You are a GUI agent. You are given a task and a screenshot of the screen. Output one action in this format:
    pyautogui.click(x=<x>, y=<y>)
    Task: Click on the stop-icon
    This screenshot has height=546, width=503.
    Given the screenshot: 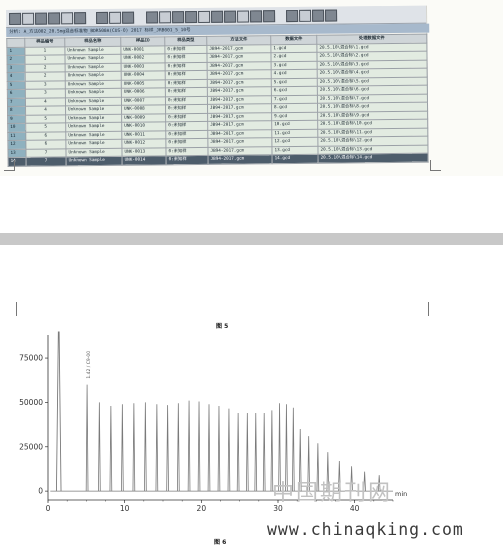 What is the action you would take?
    pyautogui.click(x=318, y=15)
    